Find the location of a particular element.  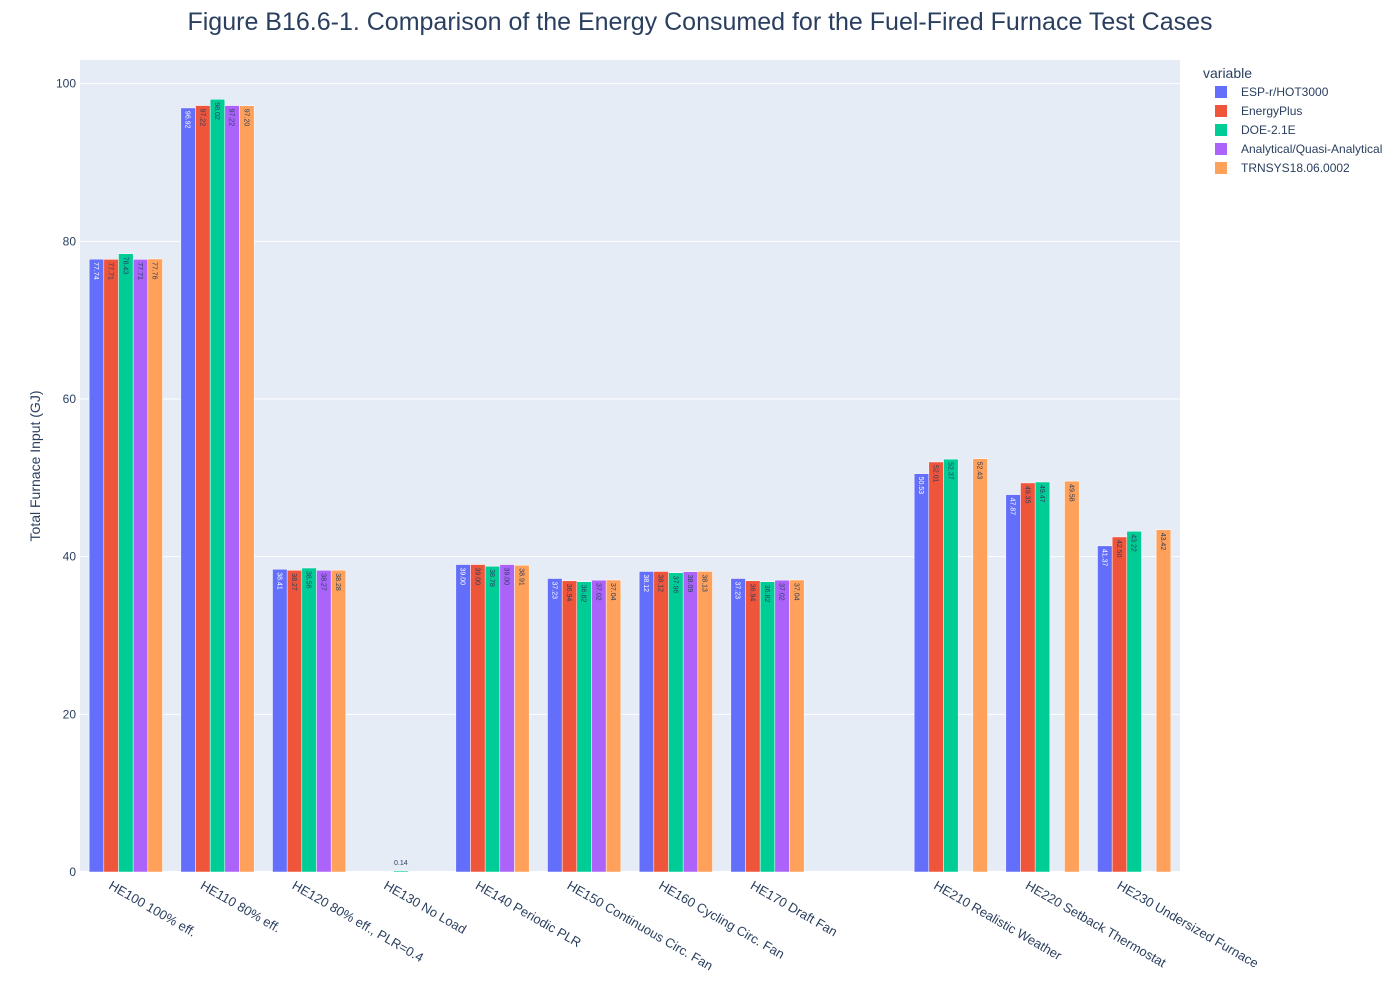

y-tick-label: 80 is located at coordinates (70, 241).